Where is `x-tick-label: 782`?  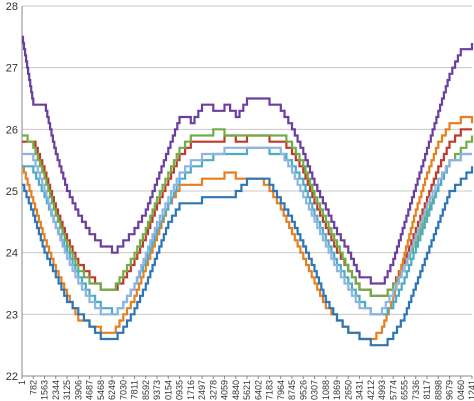 x-tick-label: 782 is located at coordinates (33, 387).